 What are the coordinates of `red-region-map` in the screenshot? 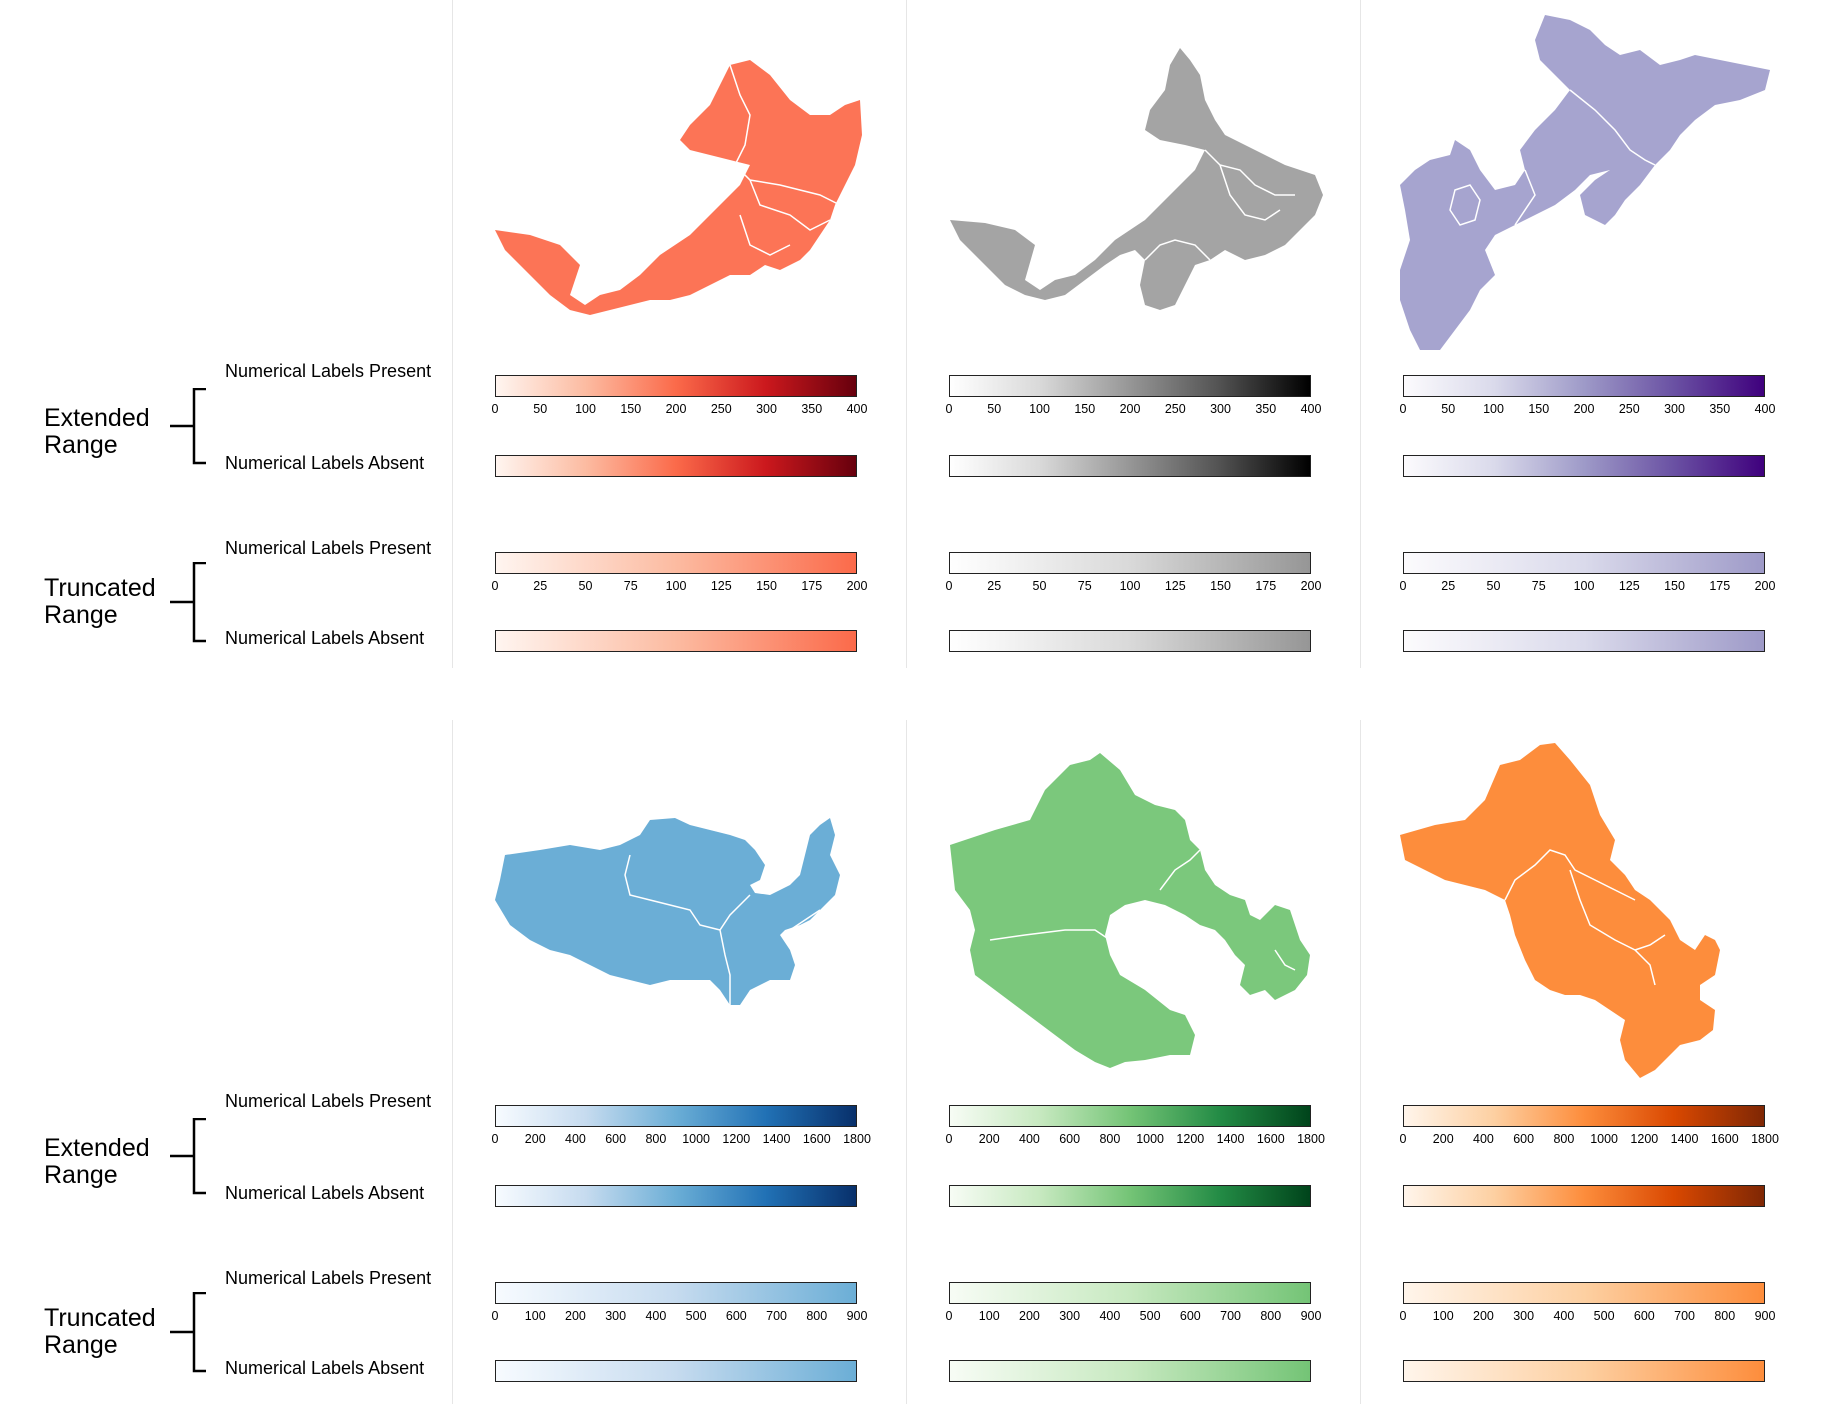 It's located at (678, 187).